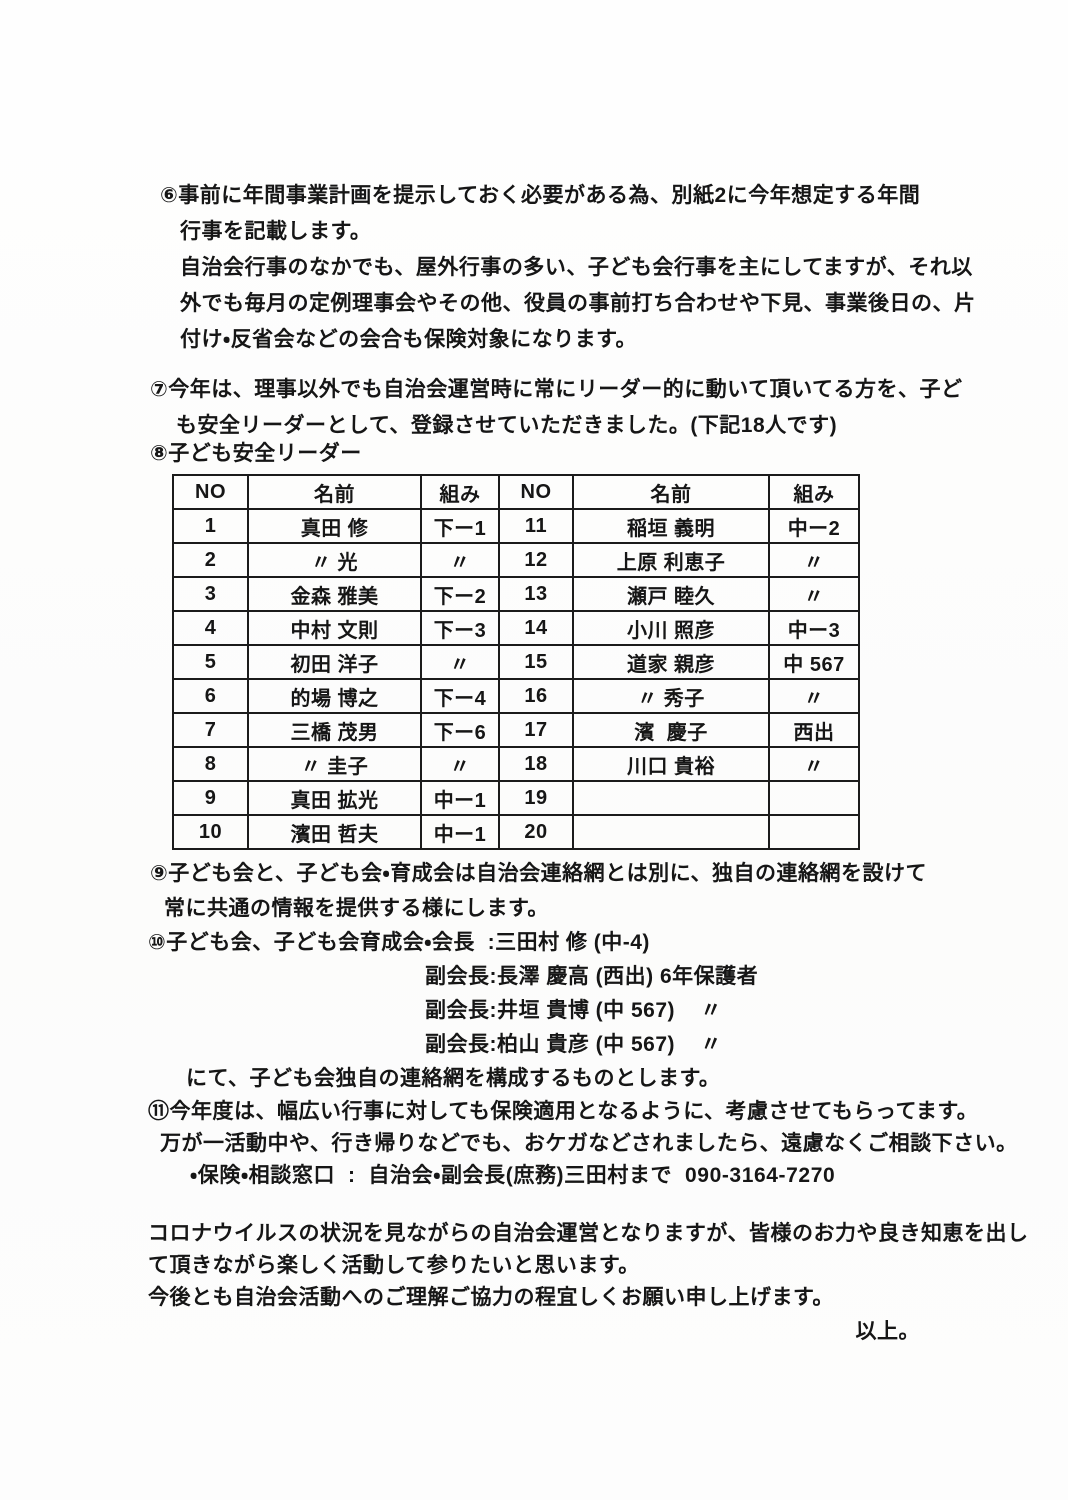  I want to click on vice-chair-line: 副会長:柏山 貴彦 (中 567) 〃, so click(573, 1044).